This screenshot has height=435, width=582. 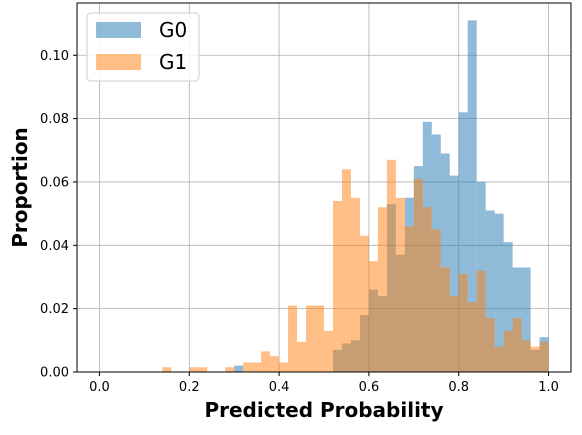 What do you see at coordinates (99, 387) in the screenshot?
I see `x-tick-label: 0.0` at bounding box center [99, 387].